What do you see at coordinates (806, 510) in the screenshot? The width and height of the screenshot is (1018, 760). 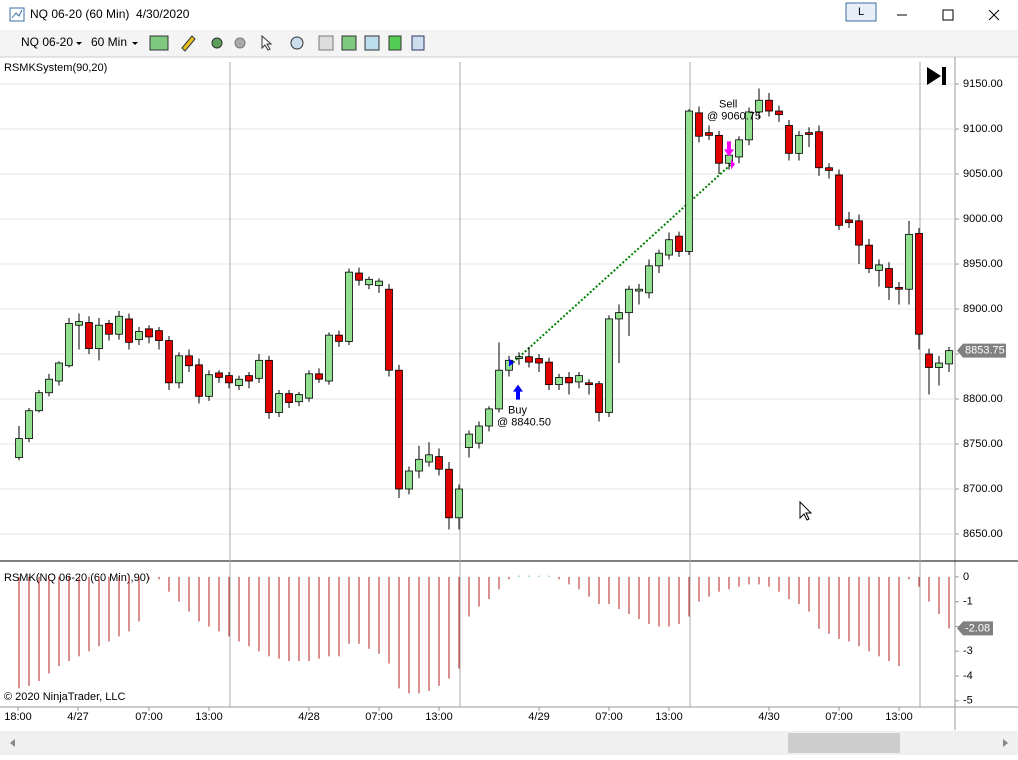 I see `mouse-cursor` at bounding box center [806, 510].